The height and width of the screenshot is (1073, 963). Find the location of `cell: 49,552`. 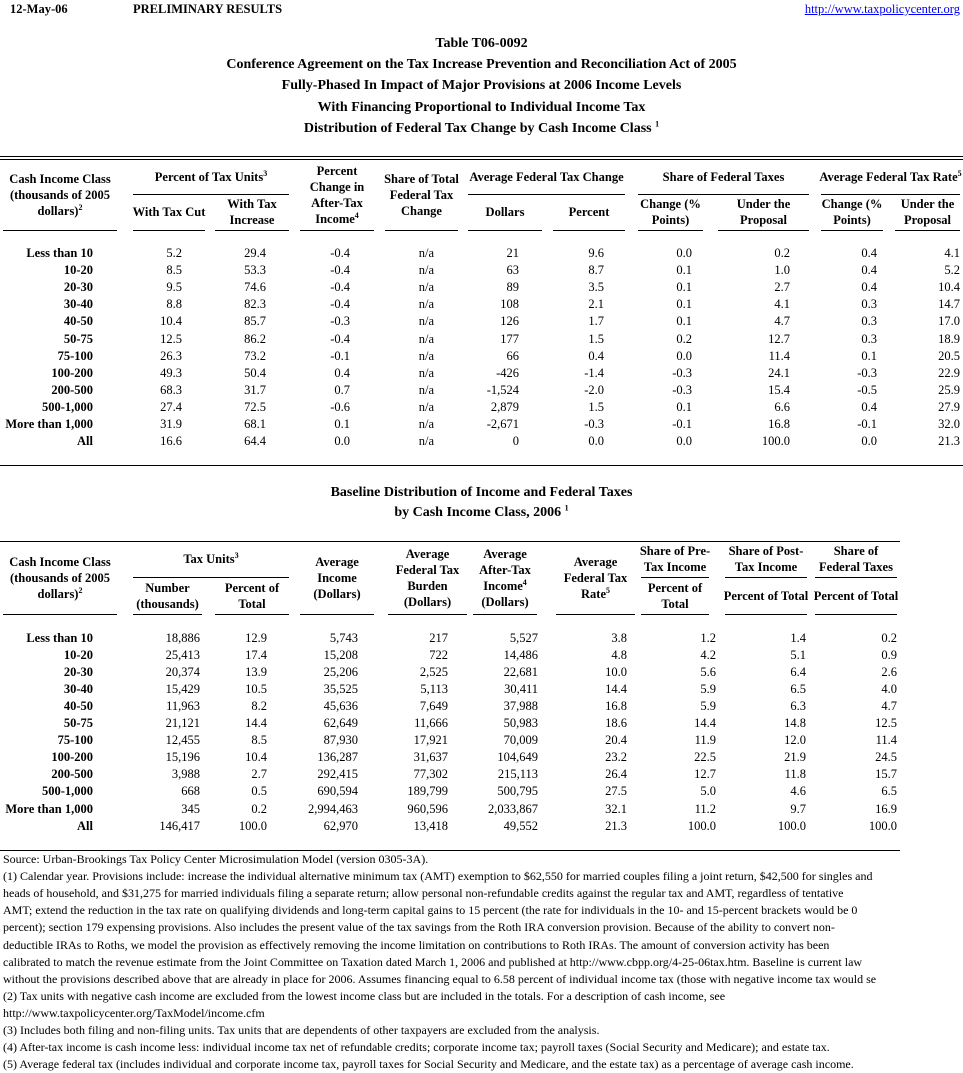

cell: 49,552 is located at coordinates (520, 825).